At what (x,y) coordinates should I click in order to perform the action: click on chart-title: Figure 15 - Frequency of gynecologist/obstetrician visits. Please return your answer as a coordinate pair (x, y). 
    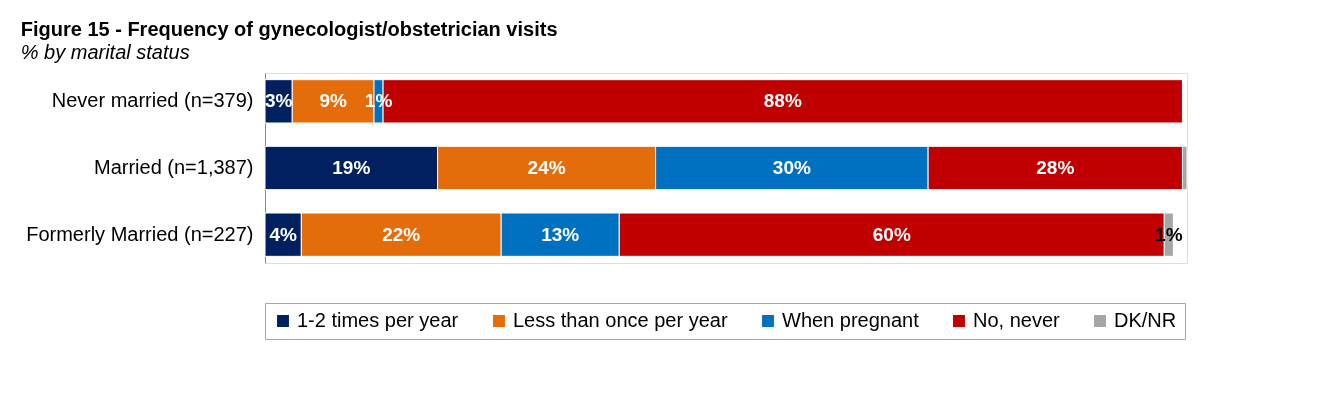
    Looking at the image, I should click on (289, 29).